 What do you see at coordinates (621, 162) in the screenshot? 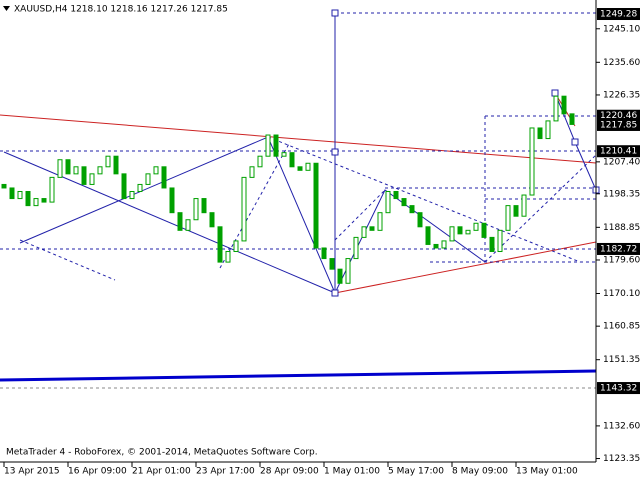
I see `y-tick-label: 1207.40` at bounding box center [621, 162].